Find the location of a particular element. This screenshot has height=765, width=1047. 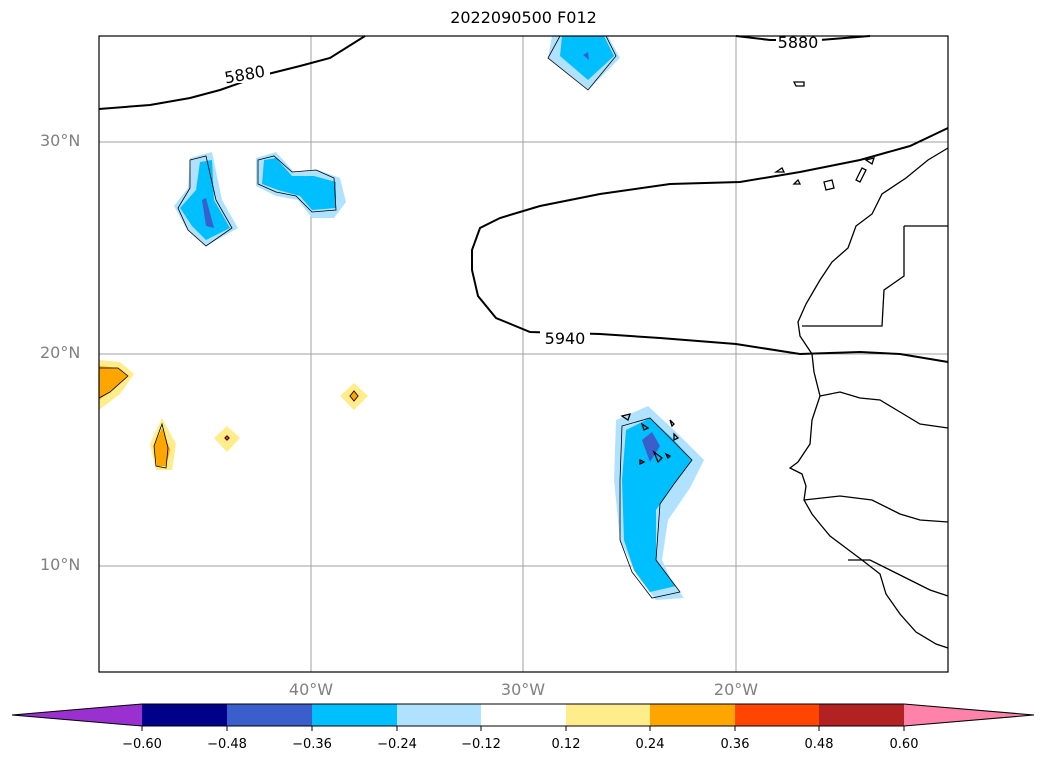

colorbar is located at coordinates (523, 717).